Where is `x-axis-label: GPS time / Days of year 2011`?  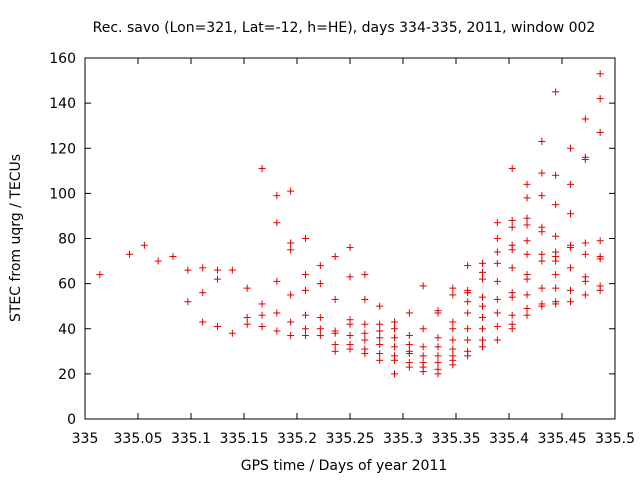
x-axis-label: GPS time / Days of year 2011 is located at coordinates (344, 466).